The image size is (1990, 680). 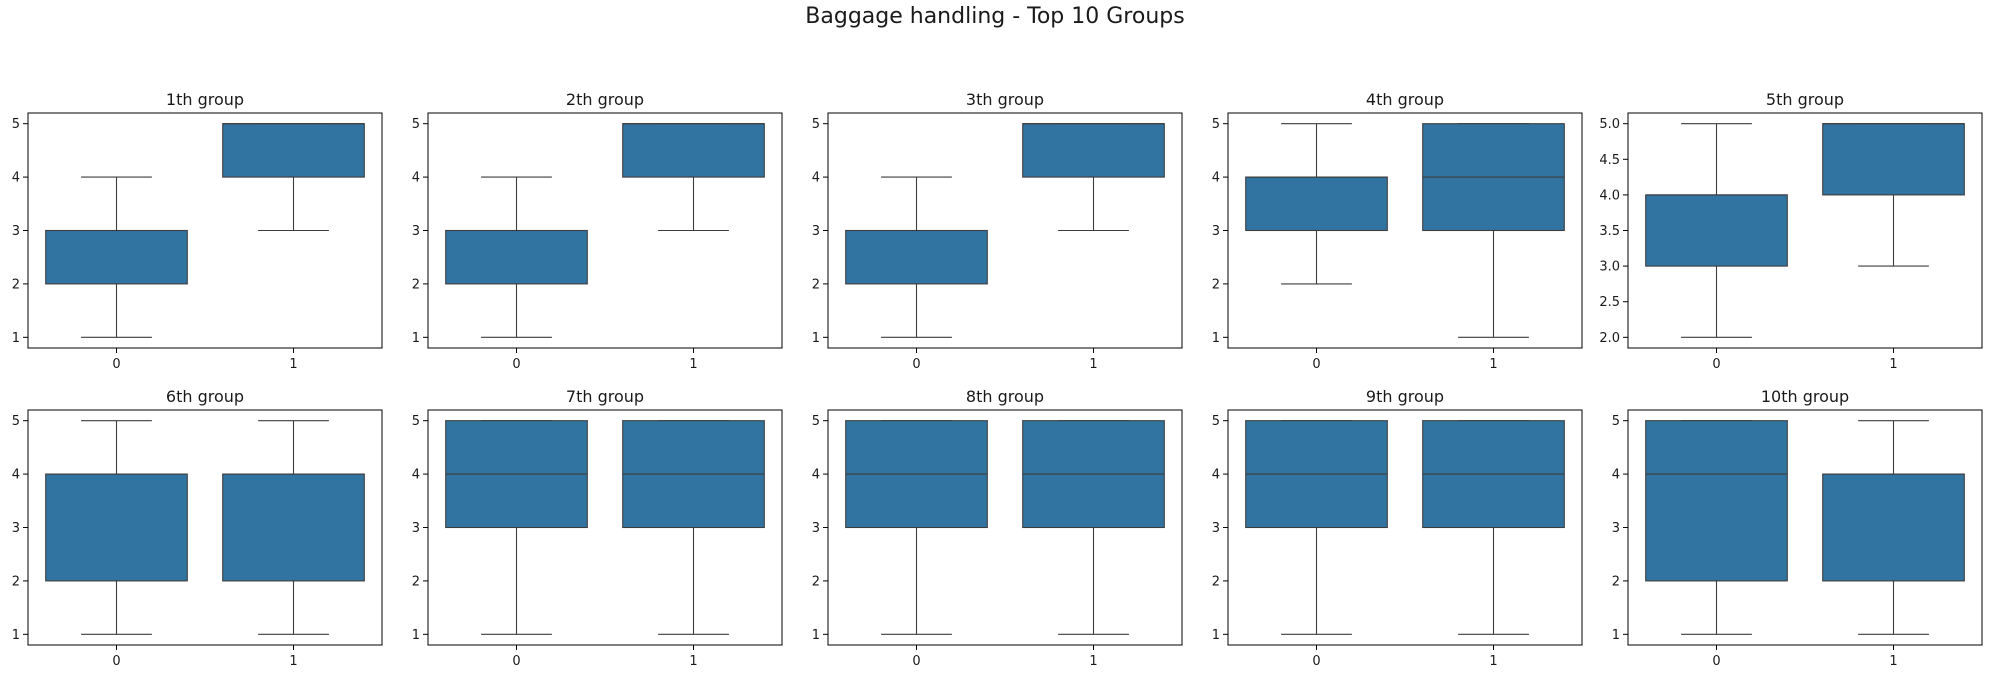 What do you see at coordinates (1805, 99) in the screenshot?
I see `subplot-title: 5th group` at bounding box center [1805, 99].